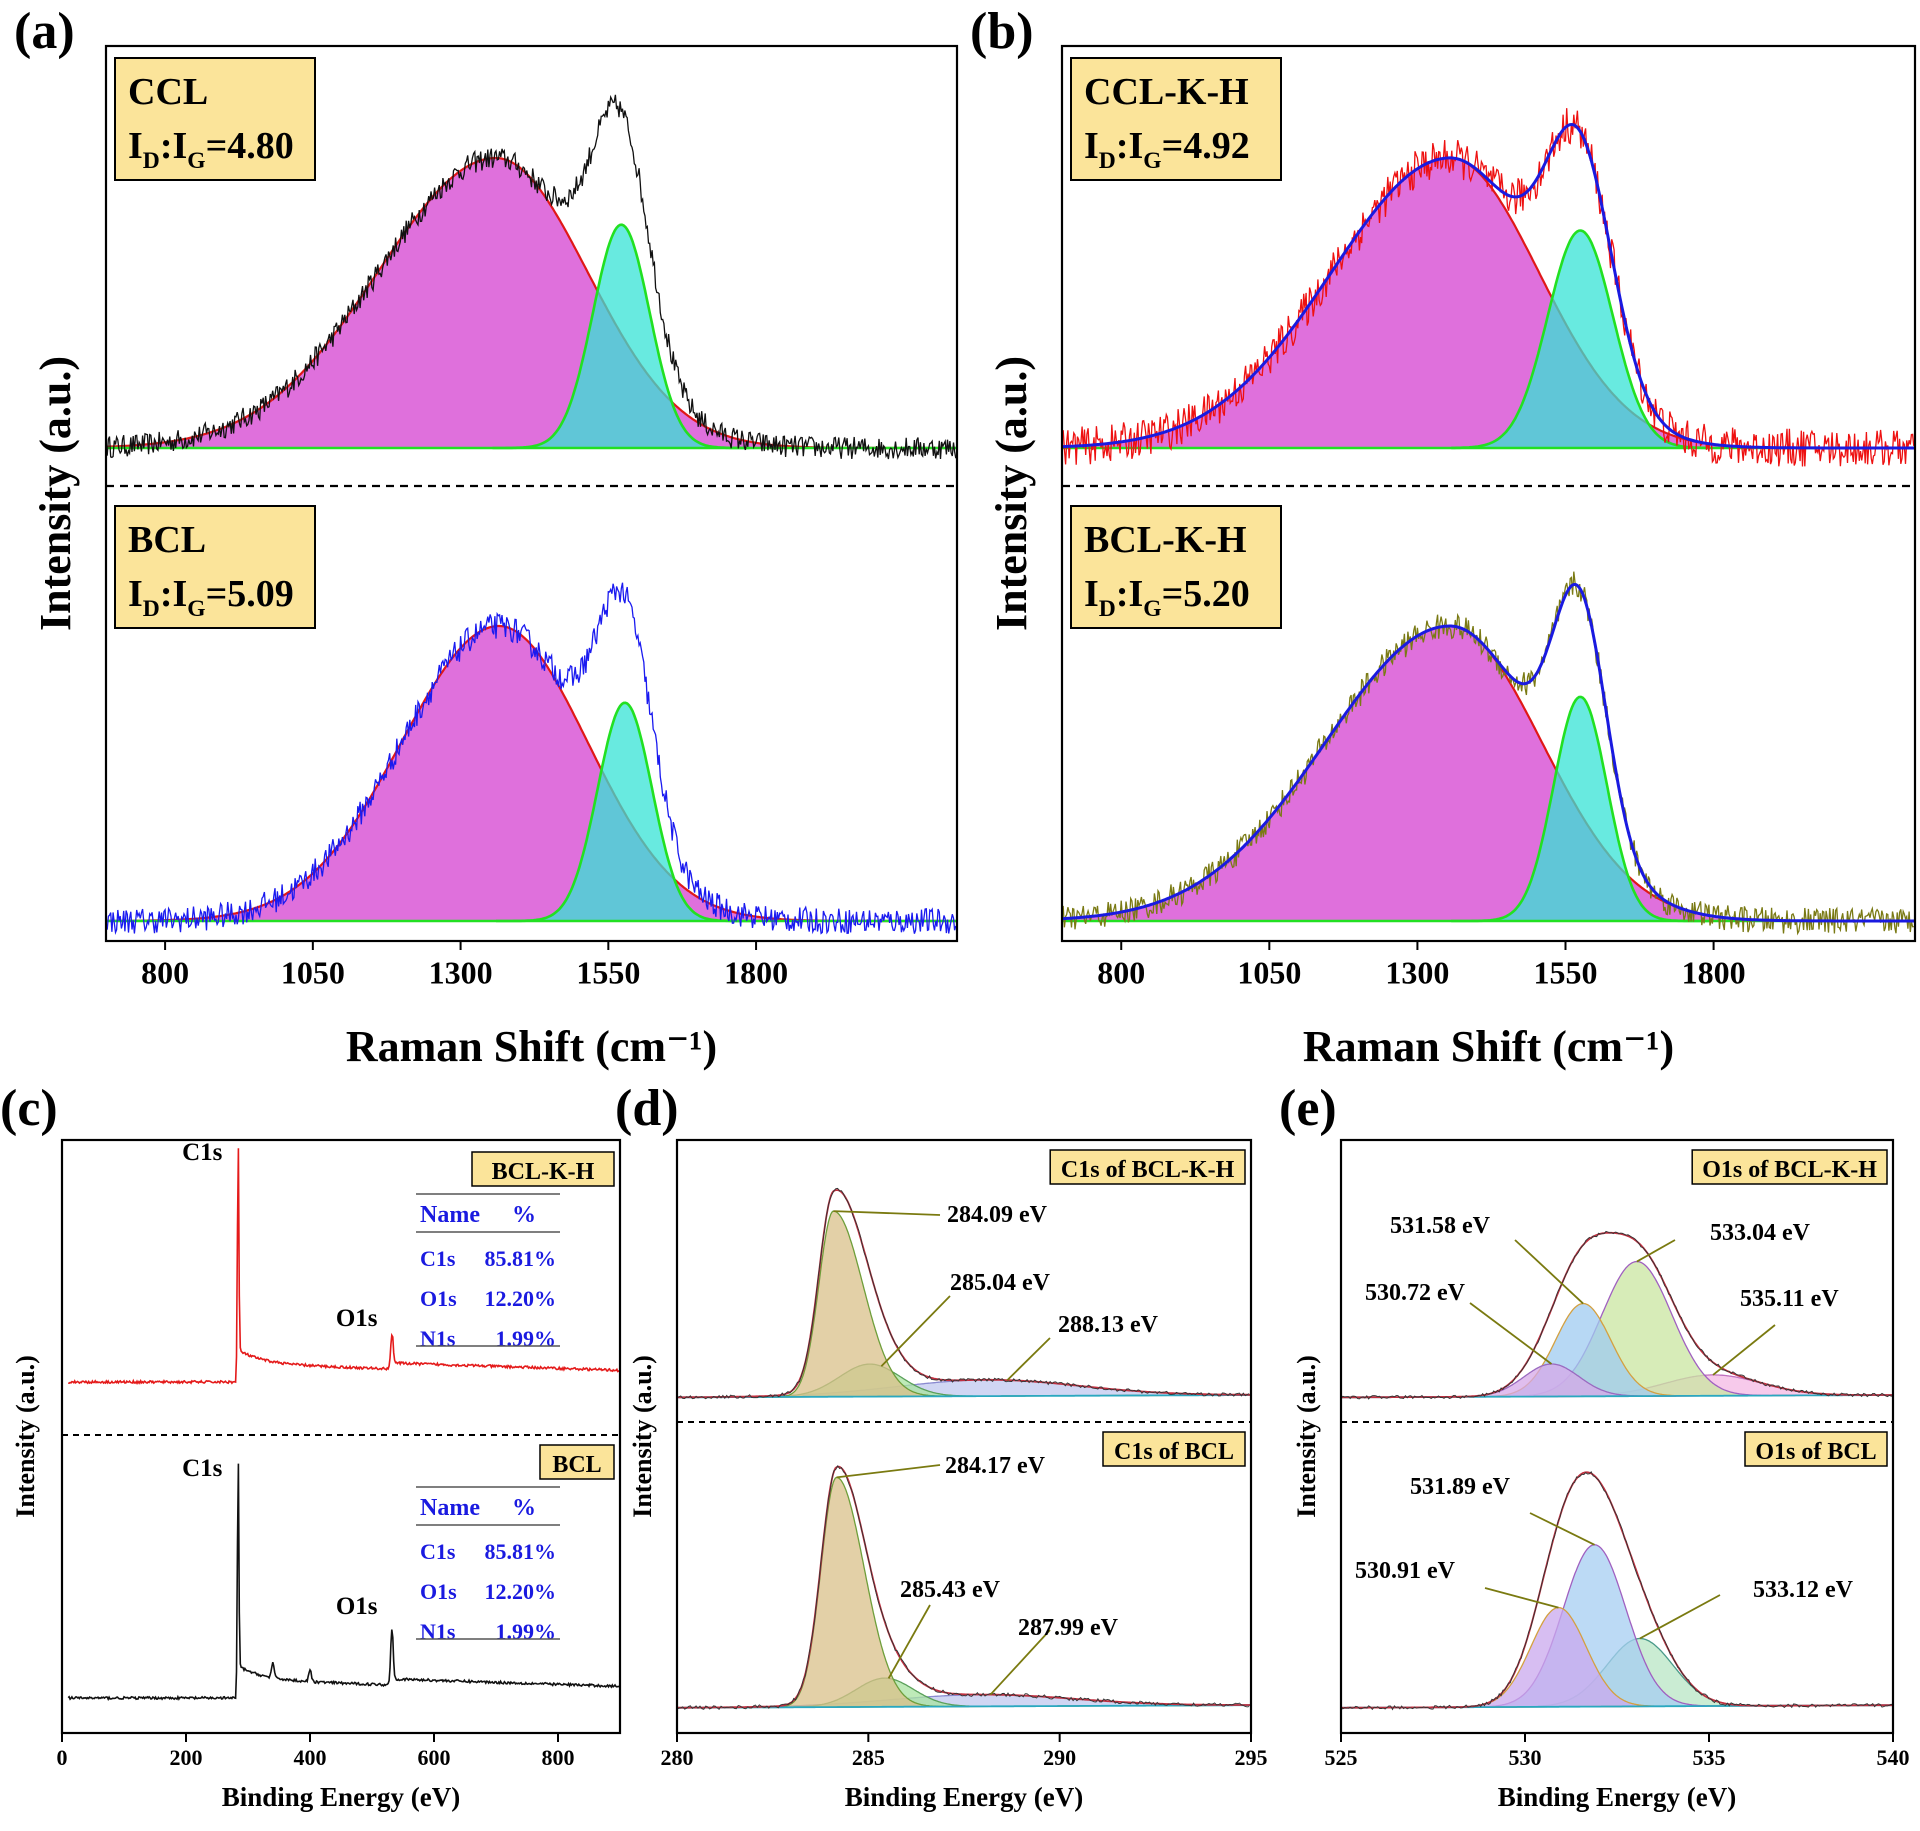 The height and width of the screenshot is (1831, 1920). Describe the element at coordinates (1580, 339) in the screenshot. I see `g-band-fill` at that location.